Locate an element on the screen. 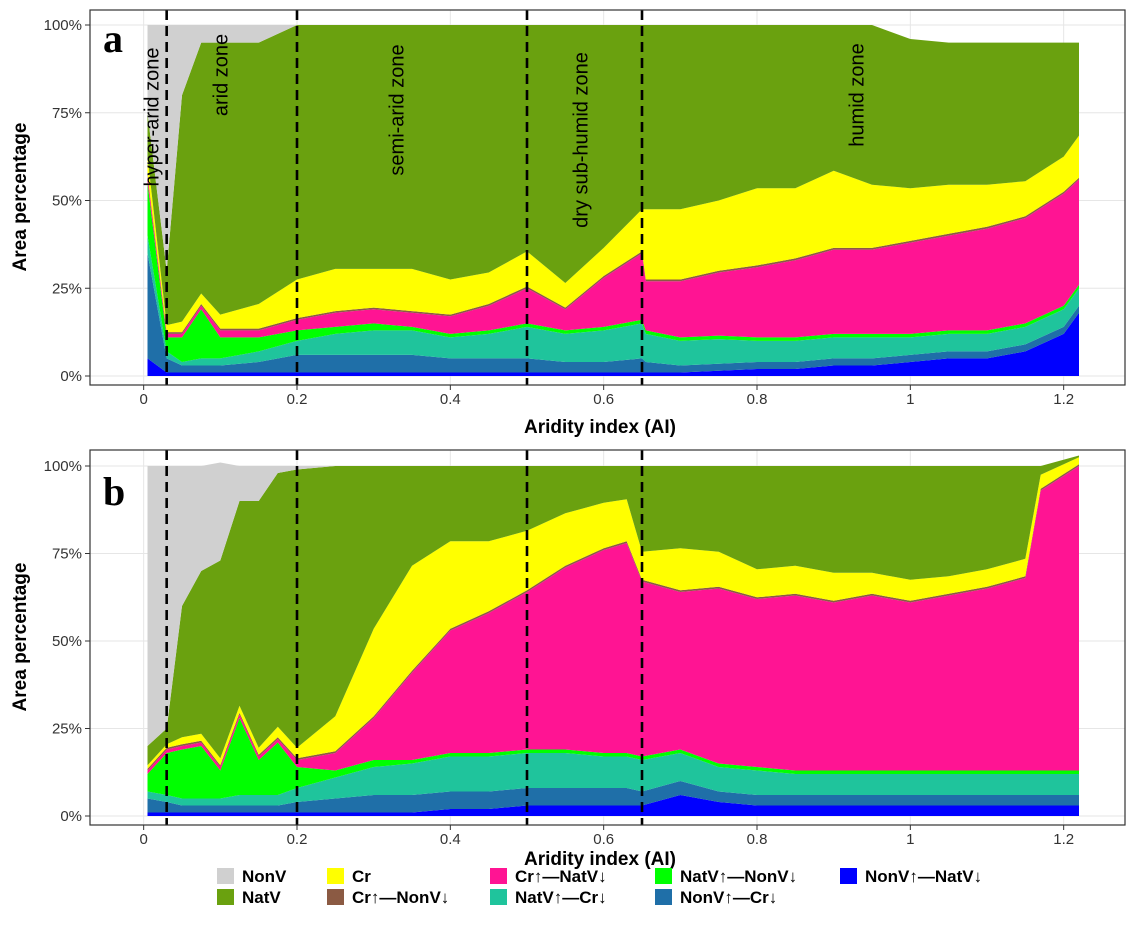 The width and height of the screenshot is (1129, 941). legend-label-nonv-up-cr-down: NonV↑—Cr↓ is located at coordinates (728, 897).